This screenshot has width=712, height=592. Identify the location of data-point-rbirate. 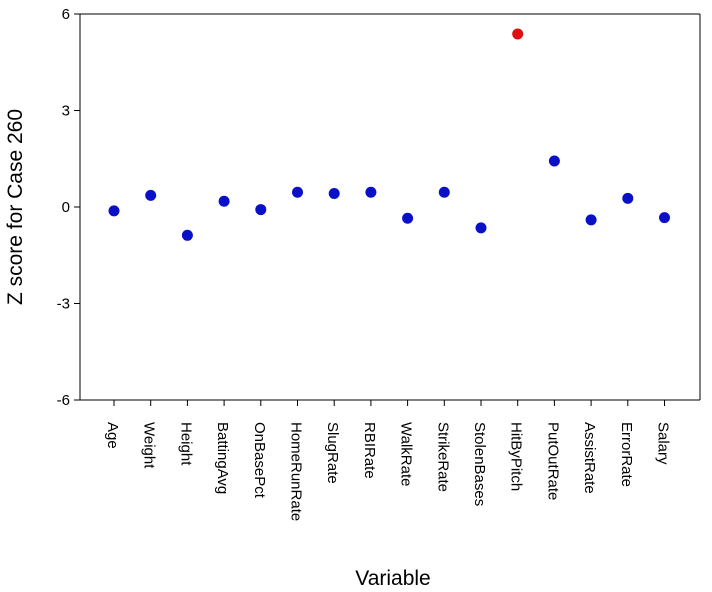
(371, 192).